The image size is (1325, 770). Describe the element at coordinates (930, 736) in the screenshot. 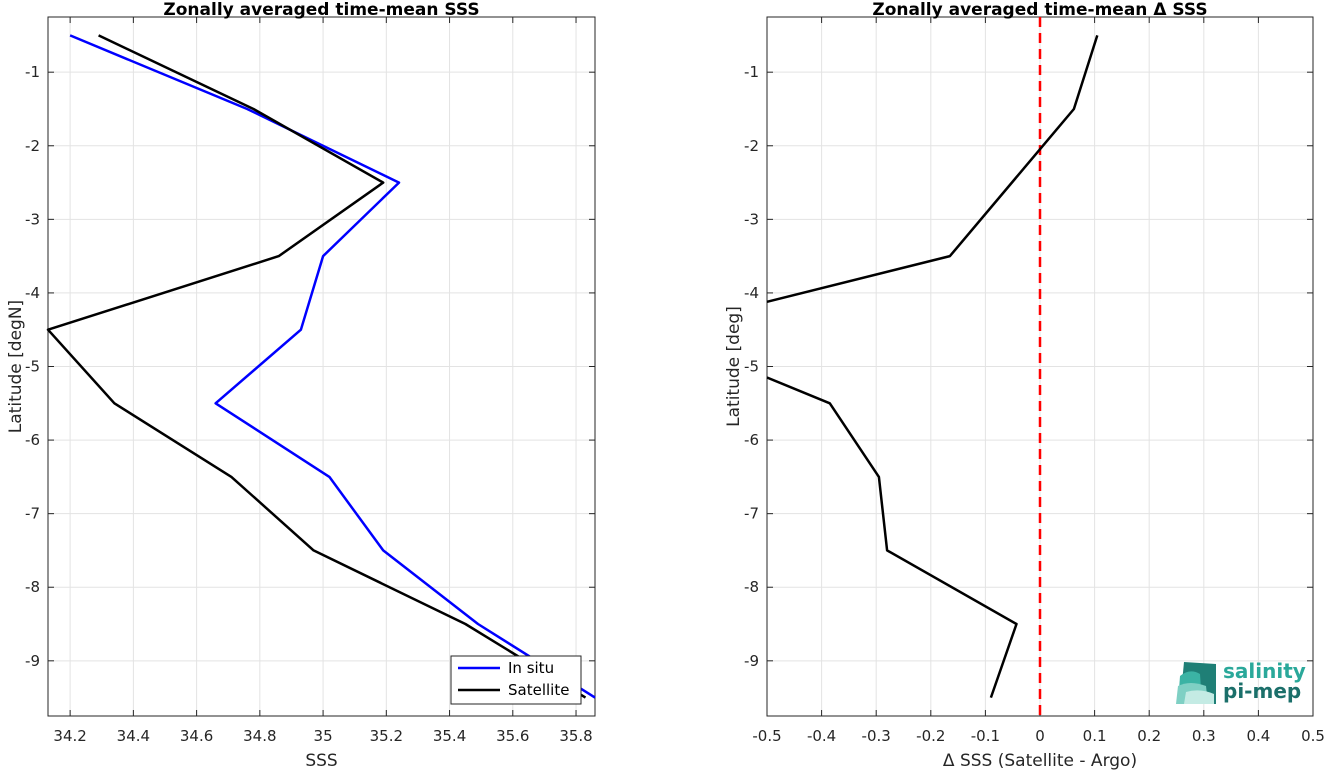

I see `x-tick-label: -0.2` at that location.